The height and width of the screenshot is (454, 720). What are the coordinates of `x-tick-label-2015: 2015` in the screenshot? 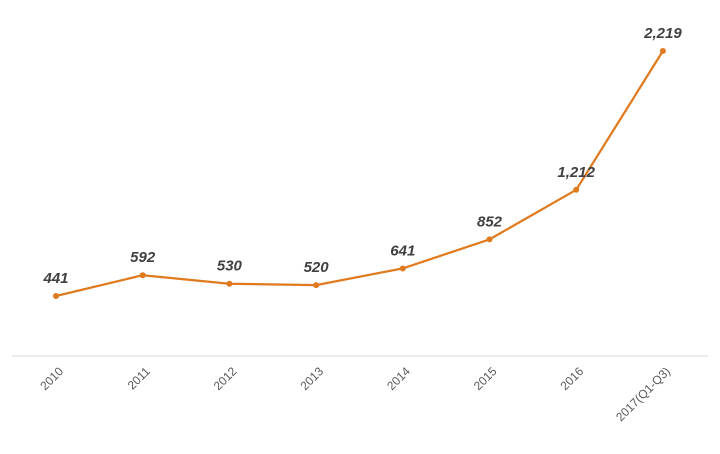 It's located at (485, 378).